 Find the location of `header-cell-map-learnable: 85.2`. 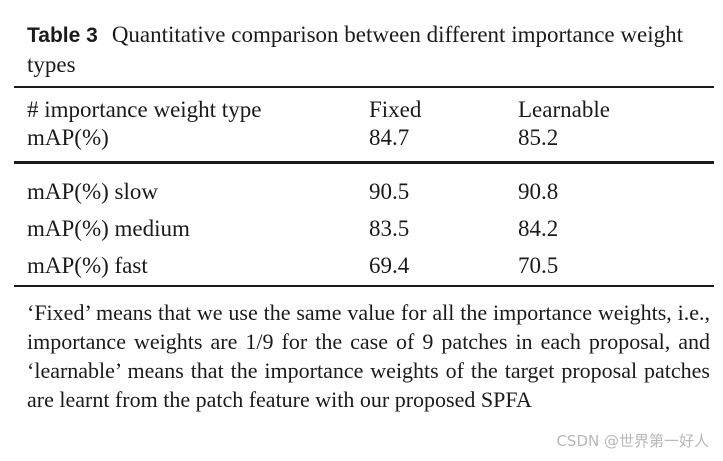

header-cell-map-learnable: 85.2 is located at coordinates (538, 137).